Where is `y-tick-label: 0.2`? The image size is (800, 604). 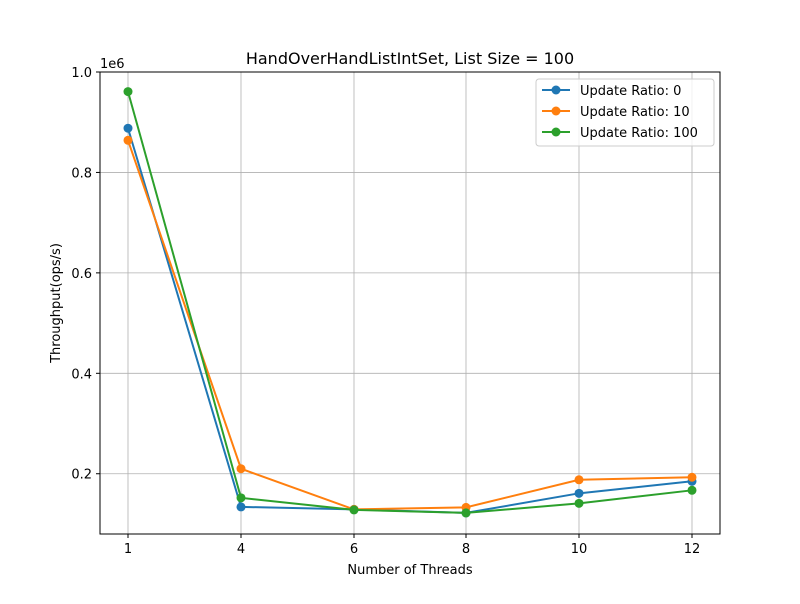
y-tick-label: 0.2 is located at coordinates (81, 475).